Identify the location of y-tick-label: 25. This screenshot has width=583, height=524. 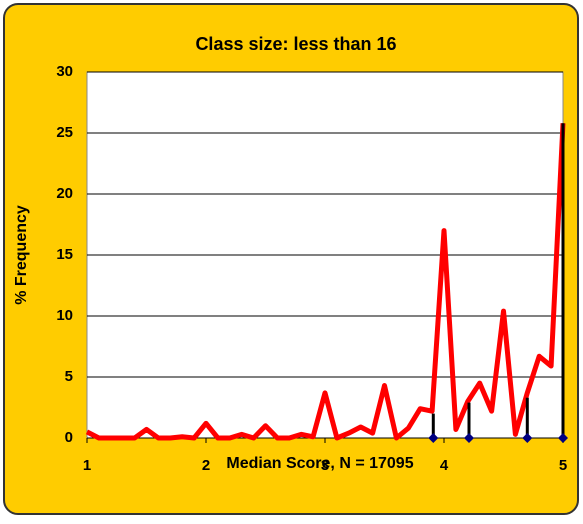
(64, 132).